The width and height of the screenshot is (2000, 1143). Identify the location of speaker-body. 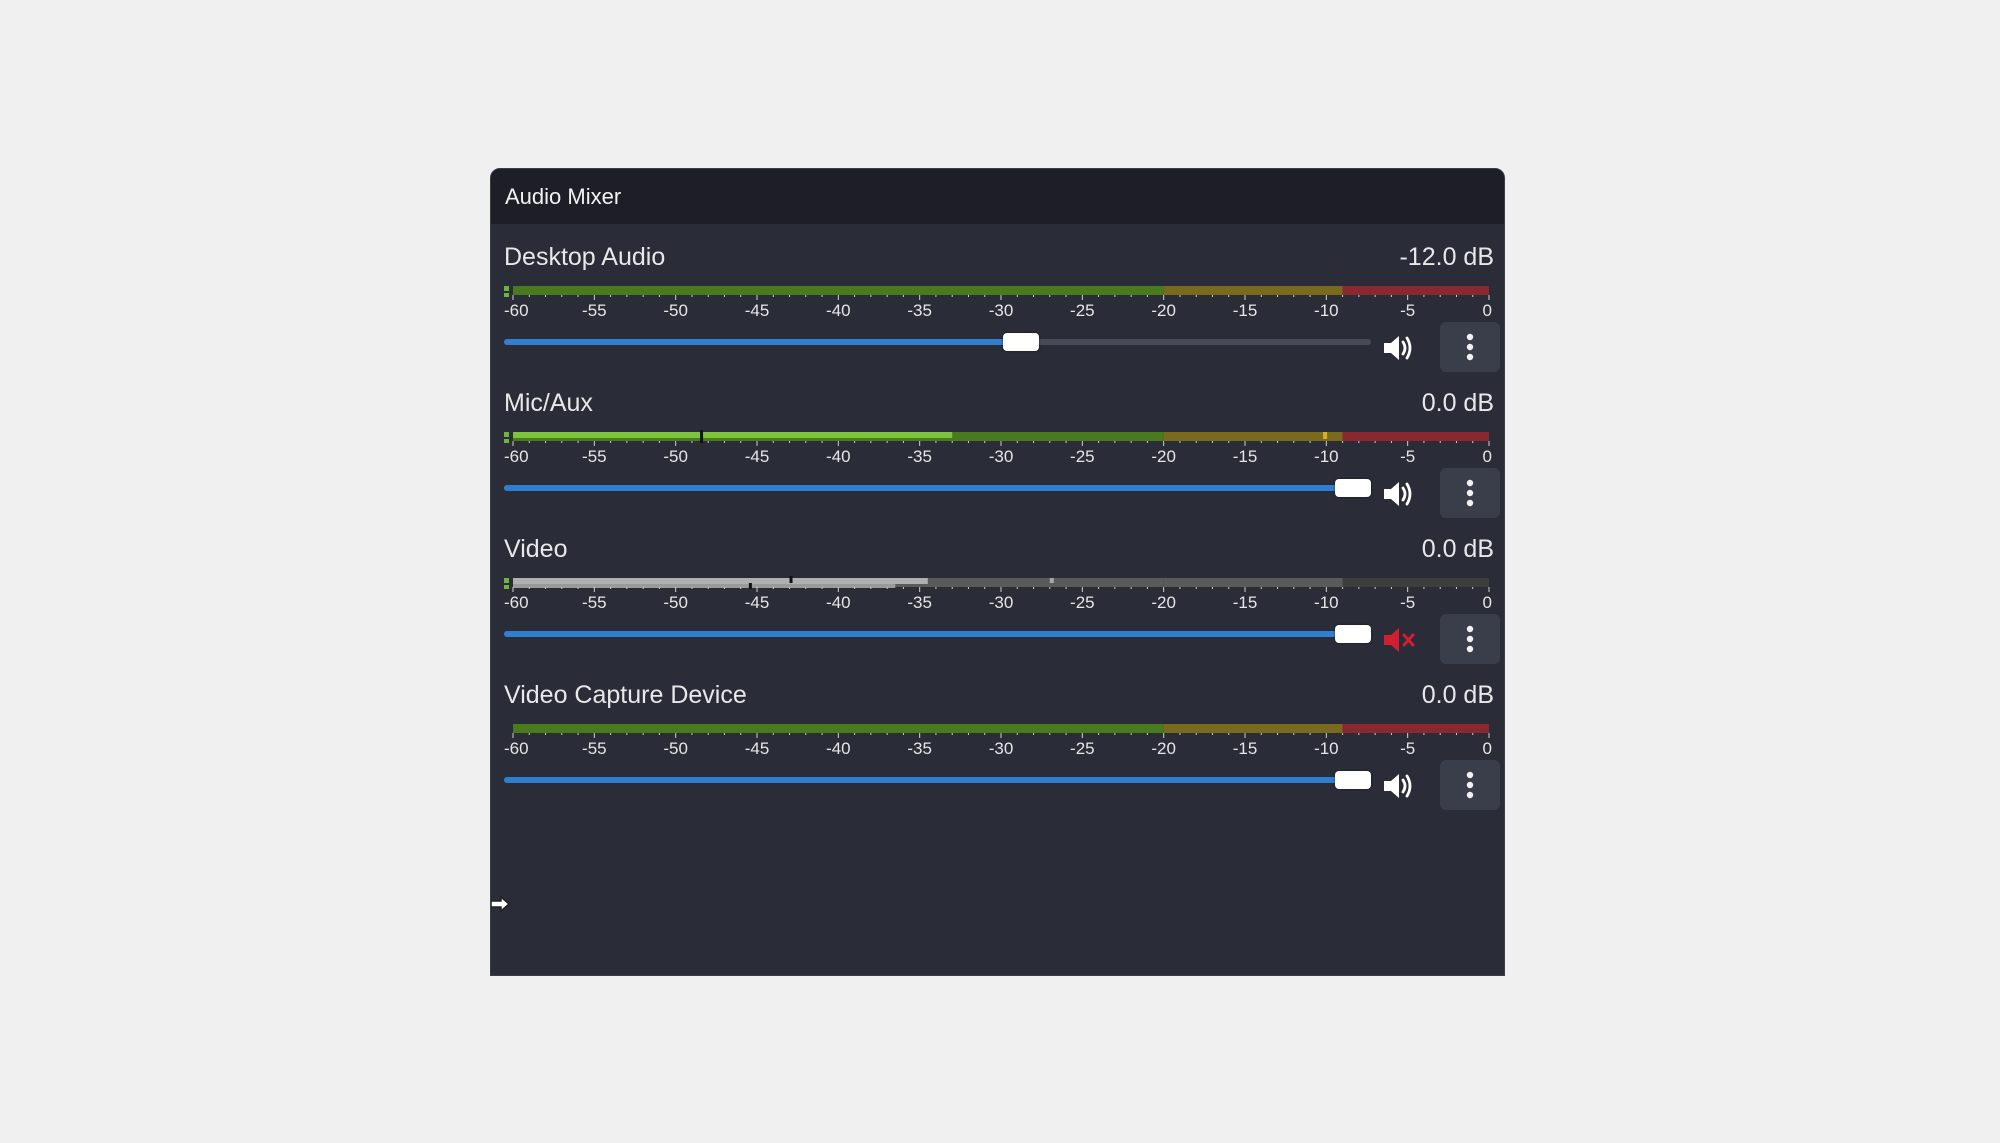
(1391, 786).